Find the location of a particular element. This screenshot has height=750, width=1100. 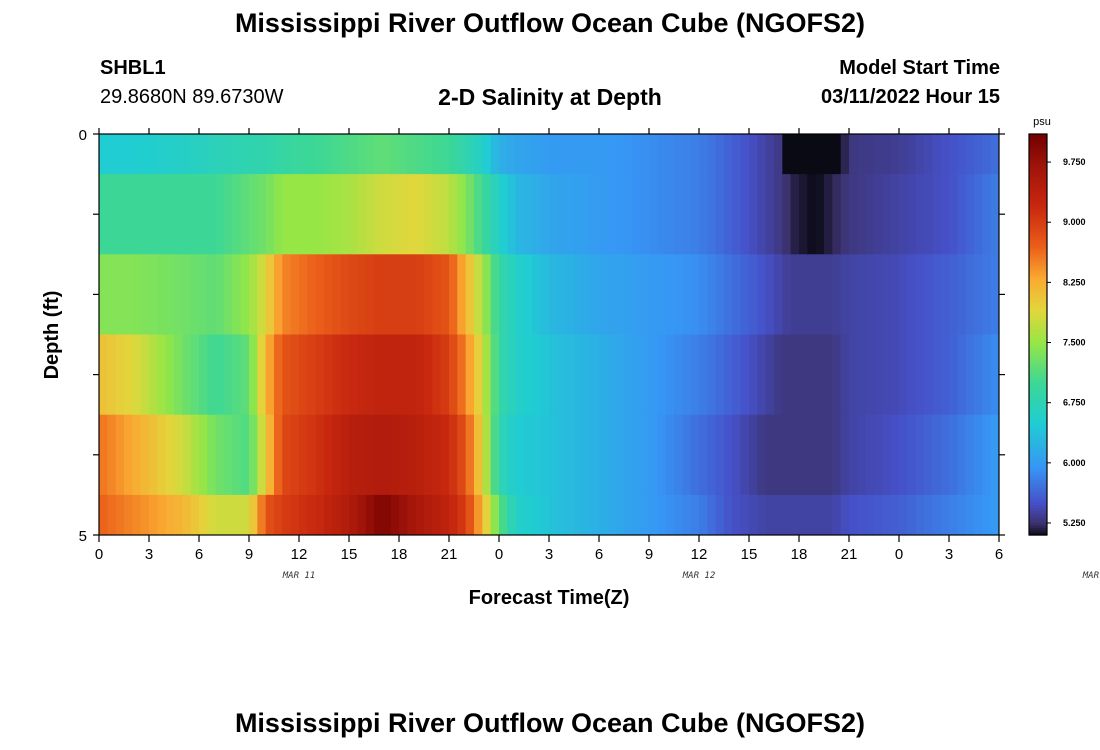

y-axis-title: Depth (ft) is located at coordinates (52, 335).